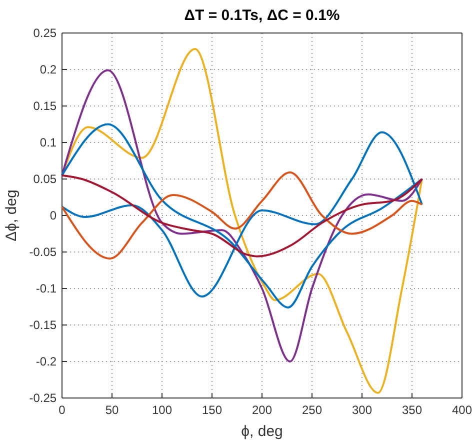  I want to click on y-tick-label: -0.05, so click(43, 251).